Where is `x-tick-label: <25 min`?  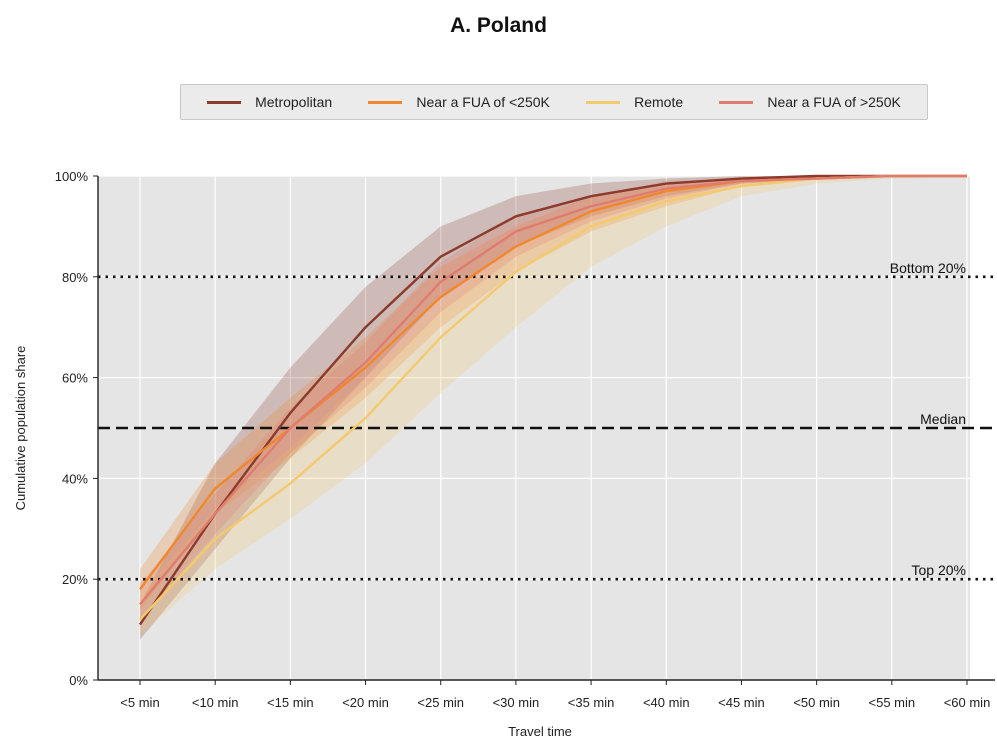 x-tick-label: <25 min is located at coordinates (440, 702).